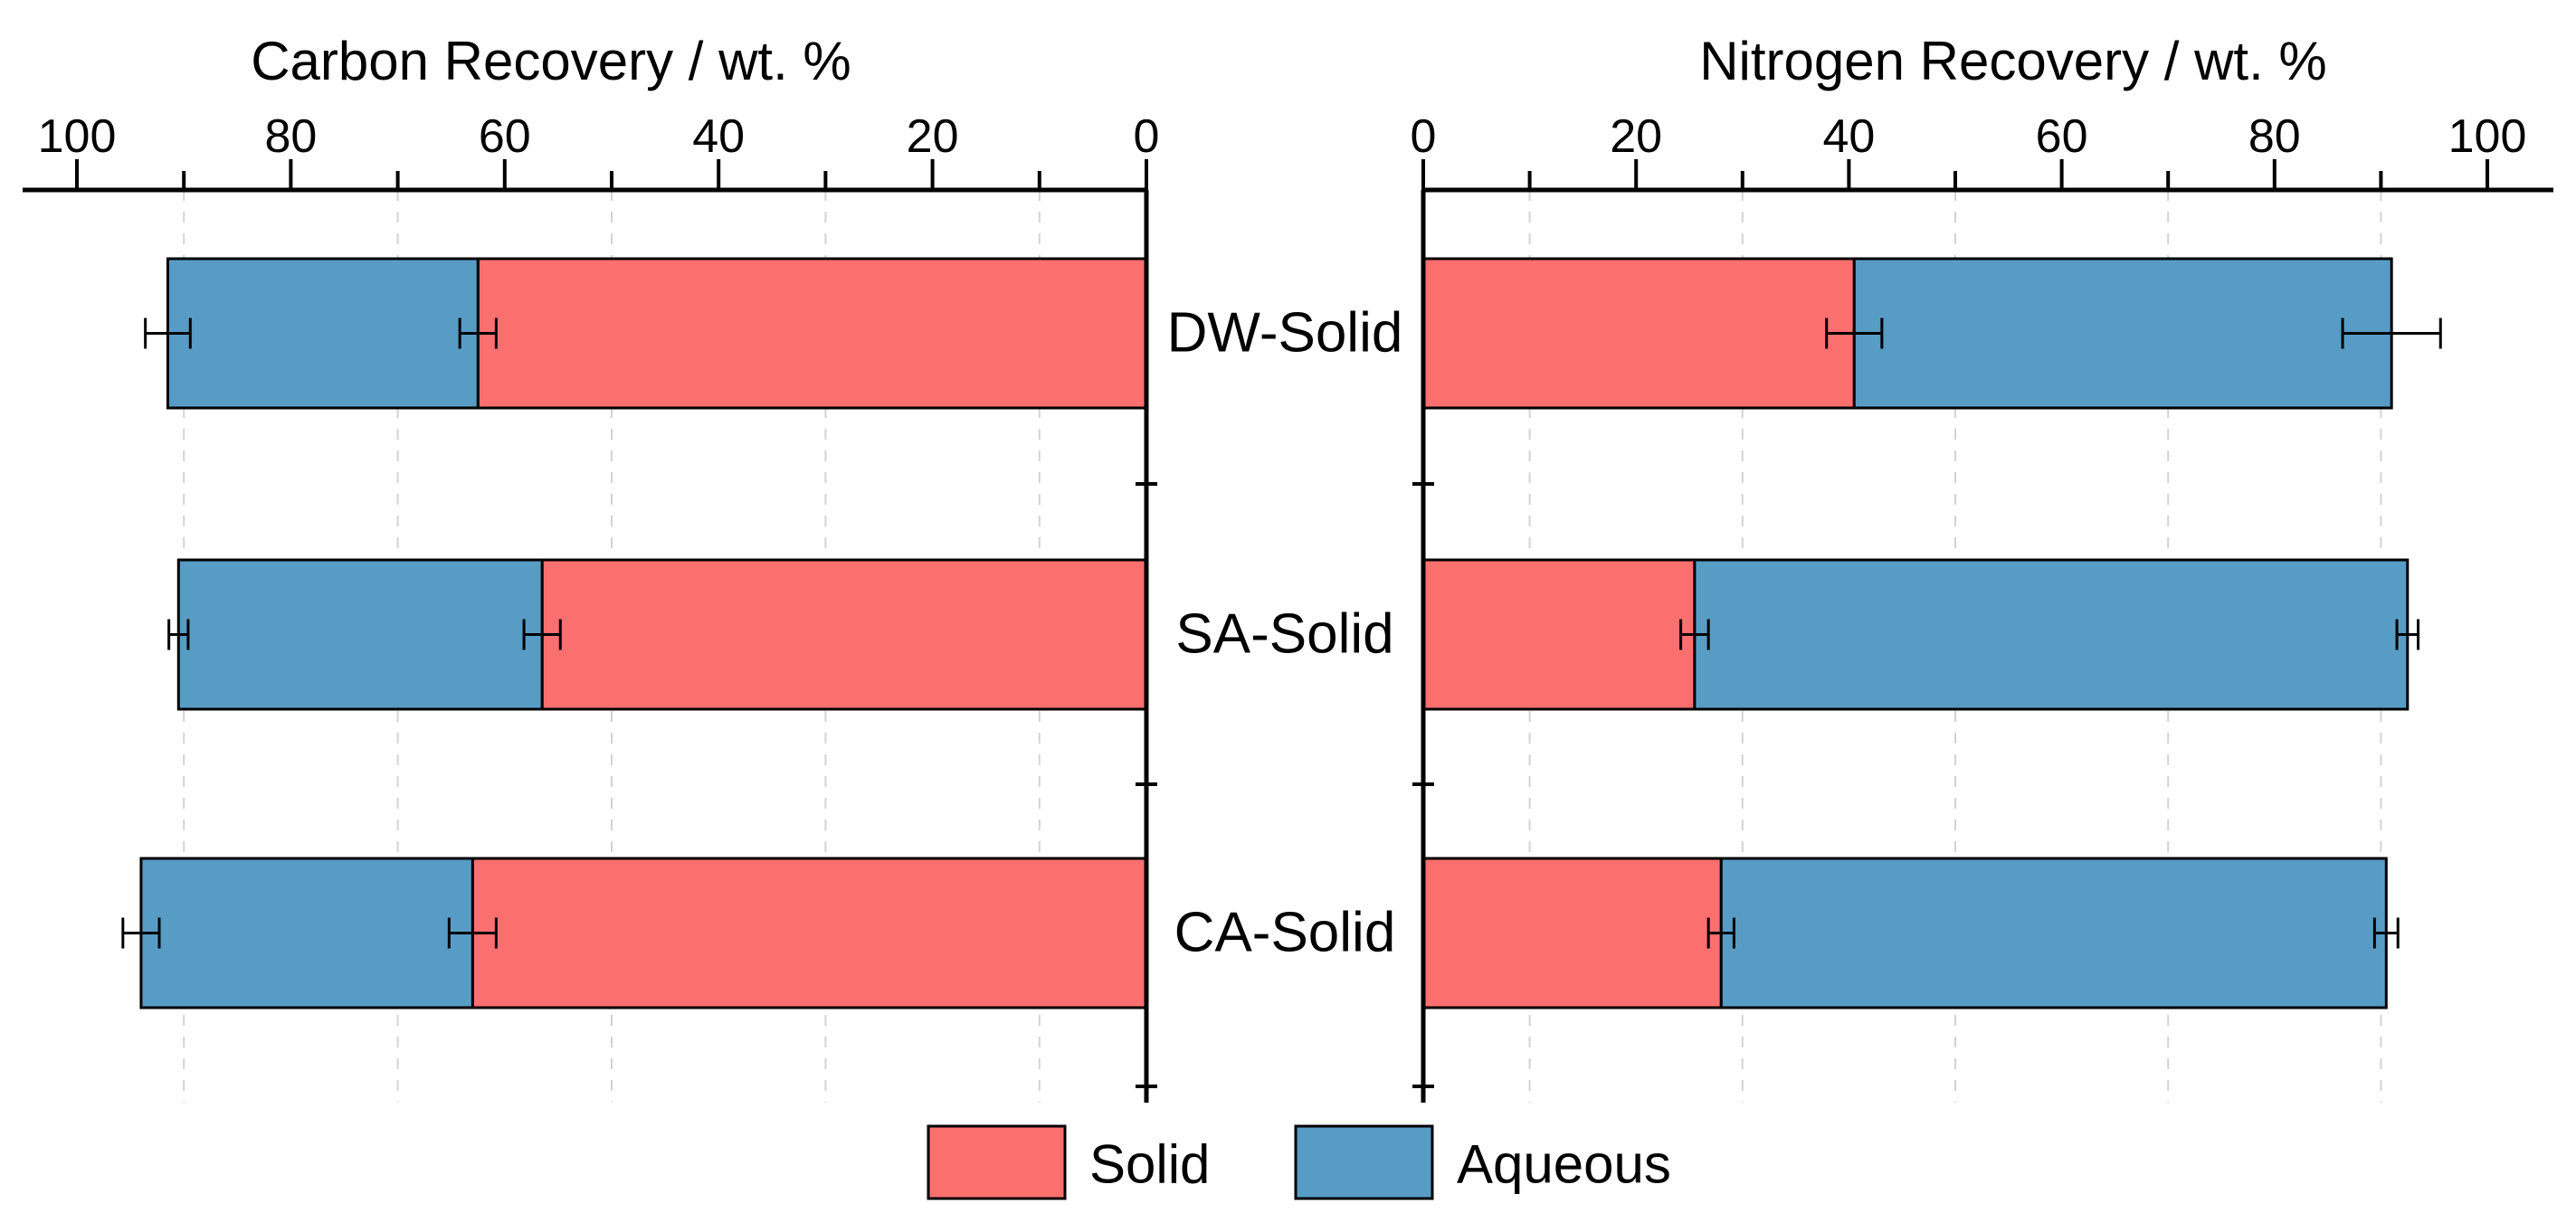 The image size is (2576, 1213). Describe the element at coordinates (1285, 333) in the screenshot. I see `category-label-dw-solid: DW-Solid` at that location.